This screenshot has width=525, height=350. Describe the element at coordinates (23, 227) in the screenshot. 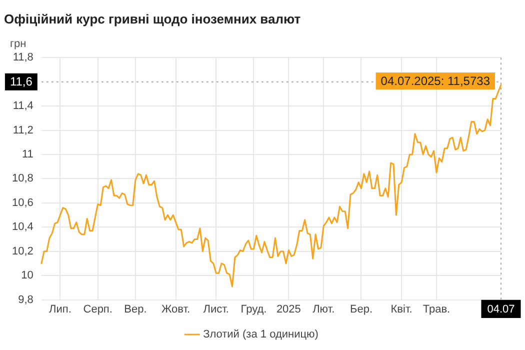

I see `y-tick-label: 10,4` at that location.